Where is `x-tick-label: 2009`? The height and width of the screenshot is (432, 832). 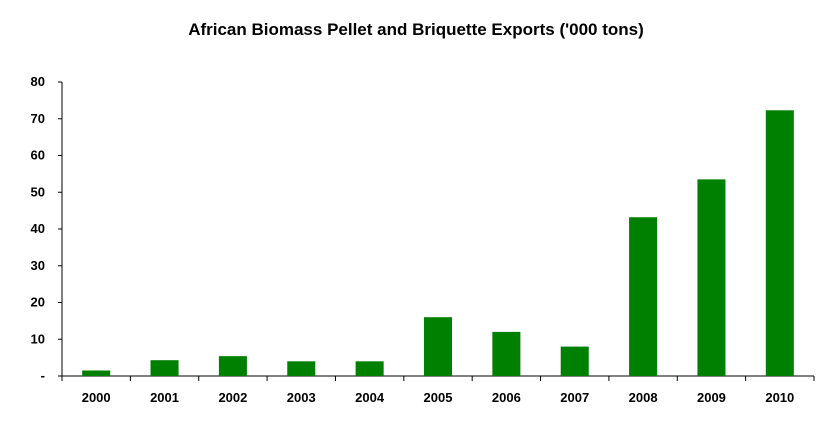 x-tick-label: 2009 is located at coordinates (711, 397).